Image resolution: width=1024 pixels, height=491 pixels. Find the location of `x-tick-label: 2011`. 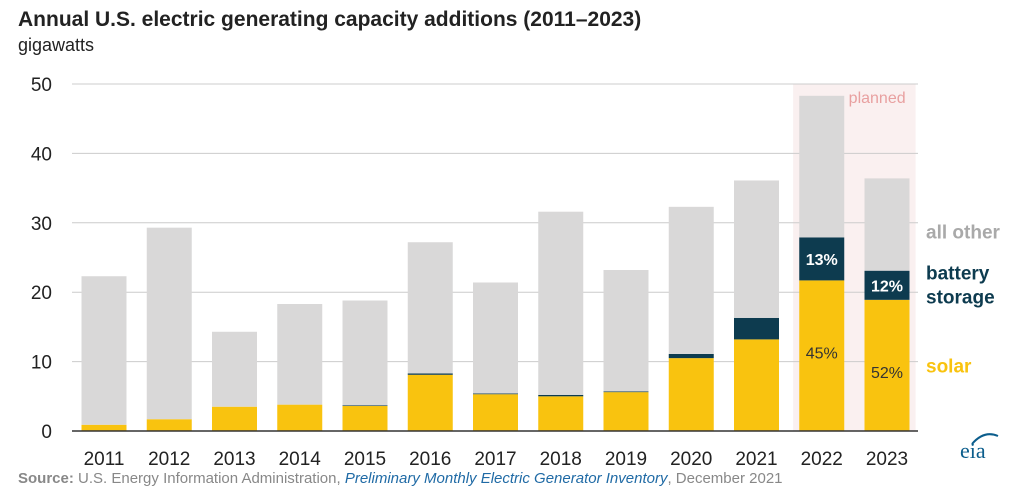

x-tick-label: 2011 is located at coordinates (104, 459).